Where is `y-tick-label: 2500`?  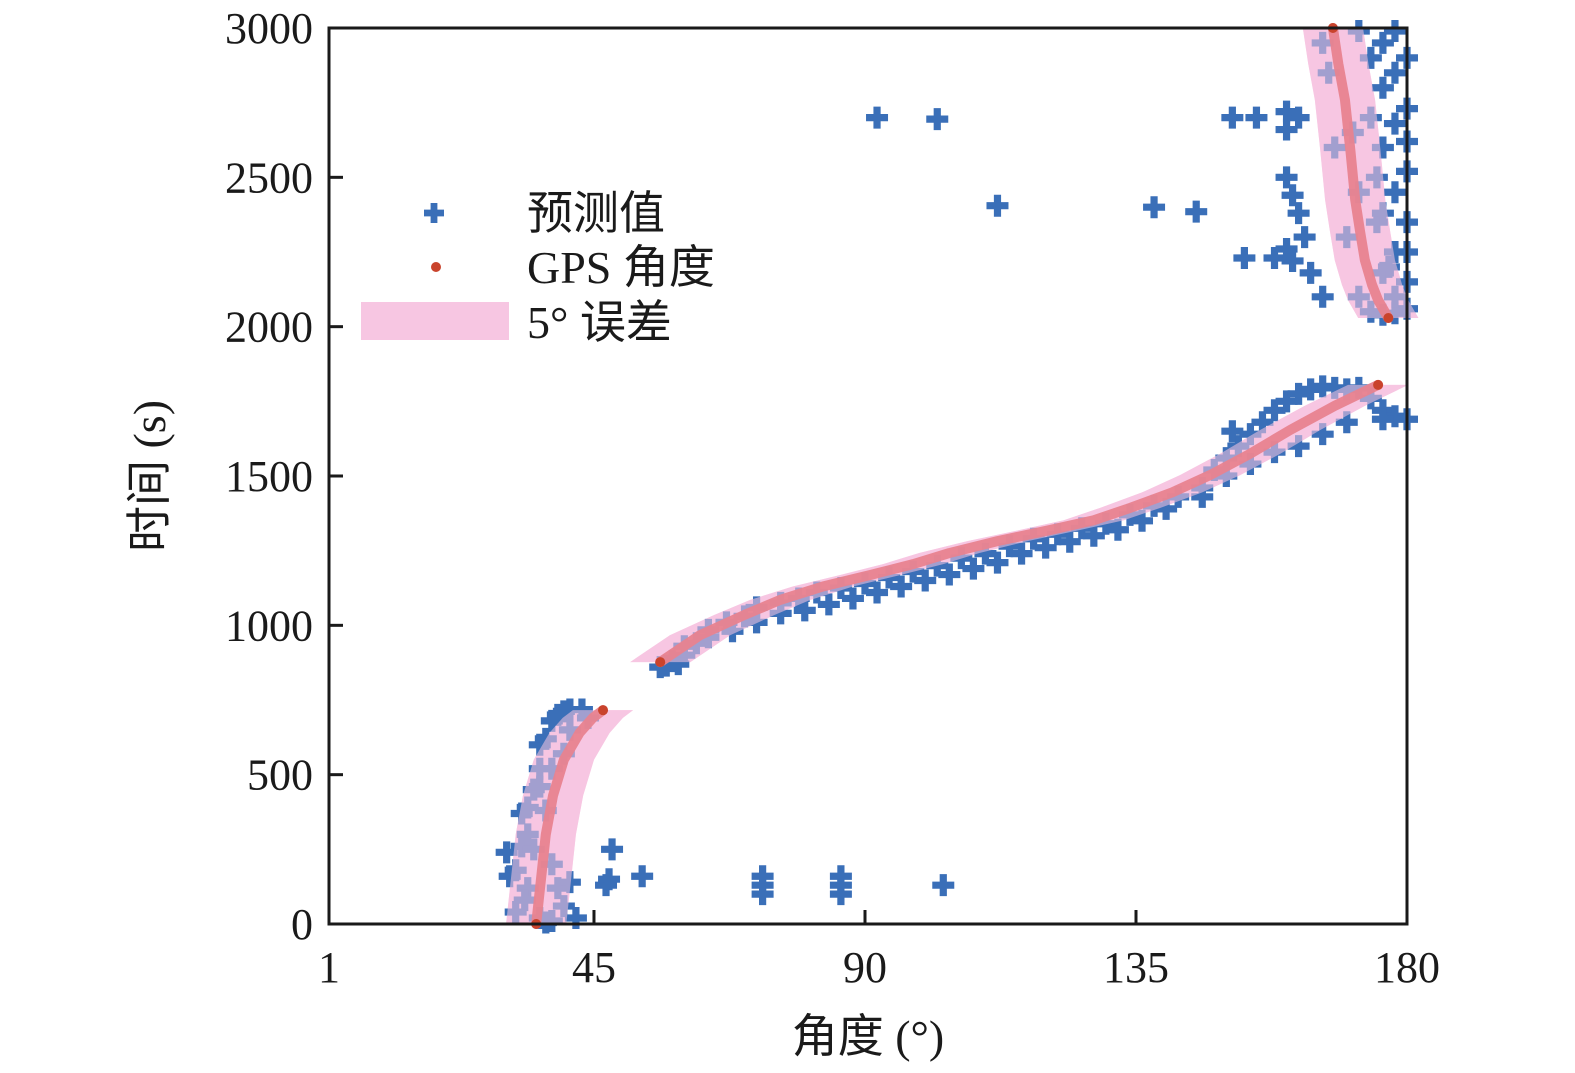 y-tick-label: 2500 is located at coordinates (269, 177).